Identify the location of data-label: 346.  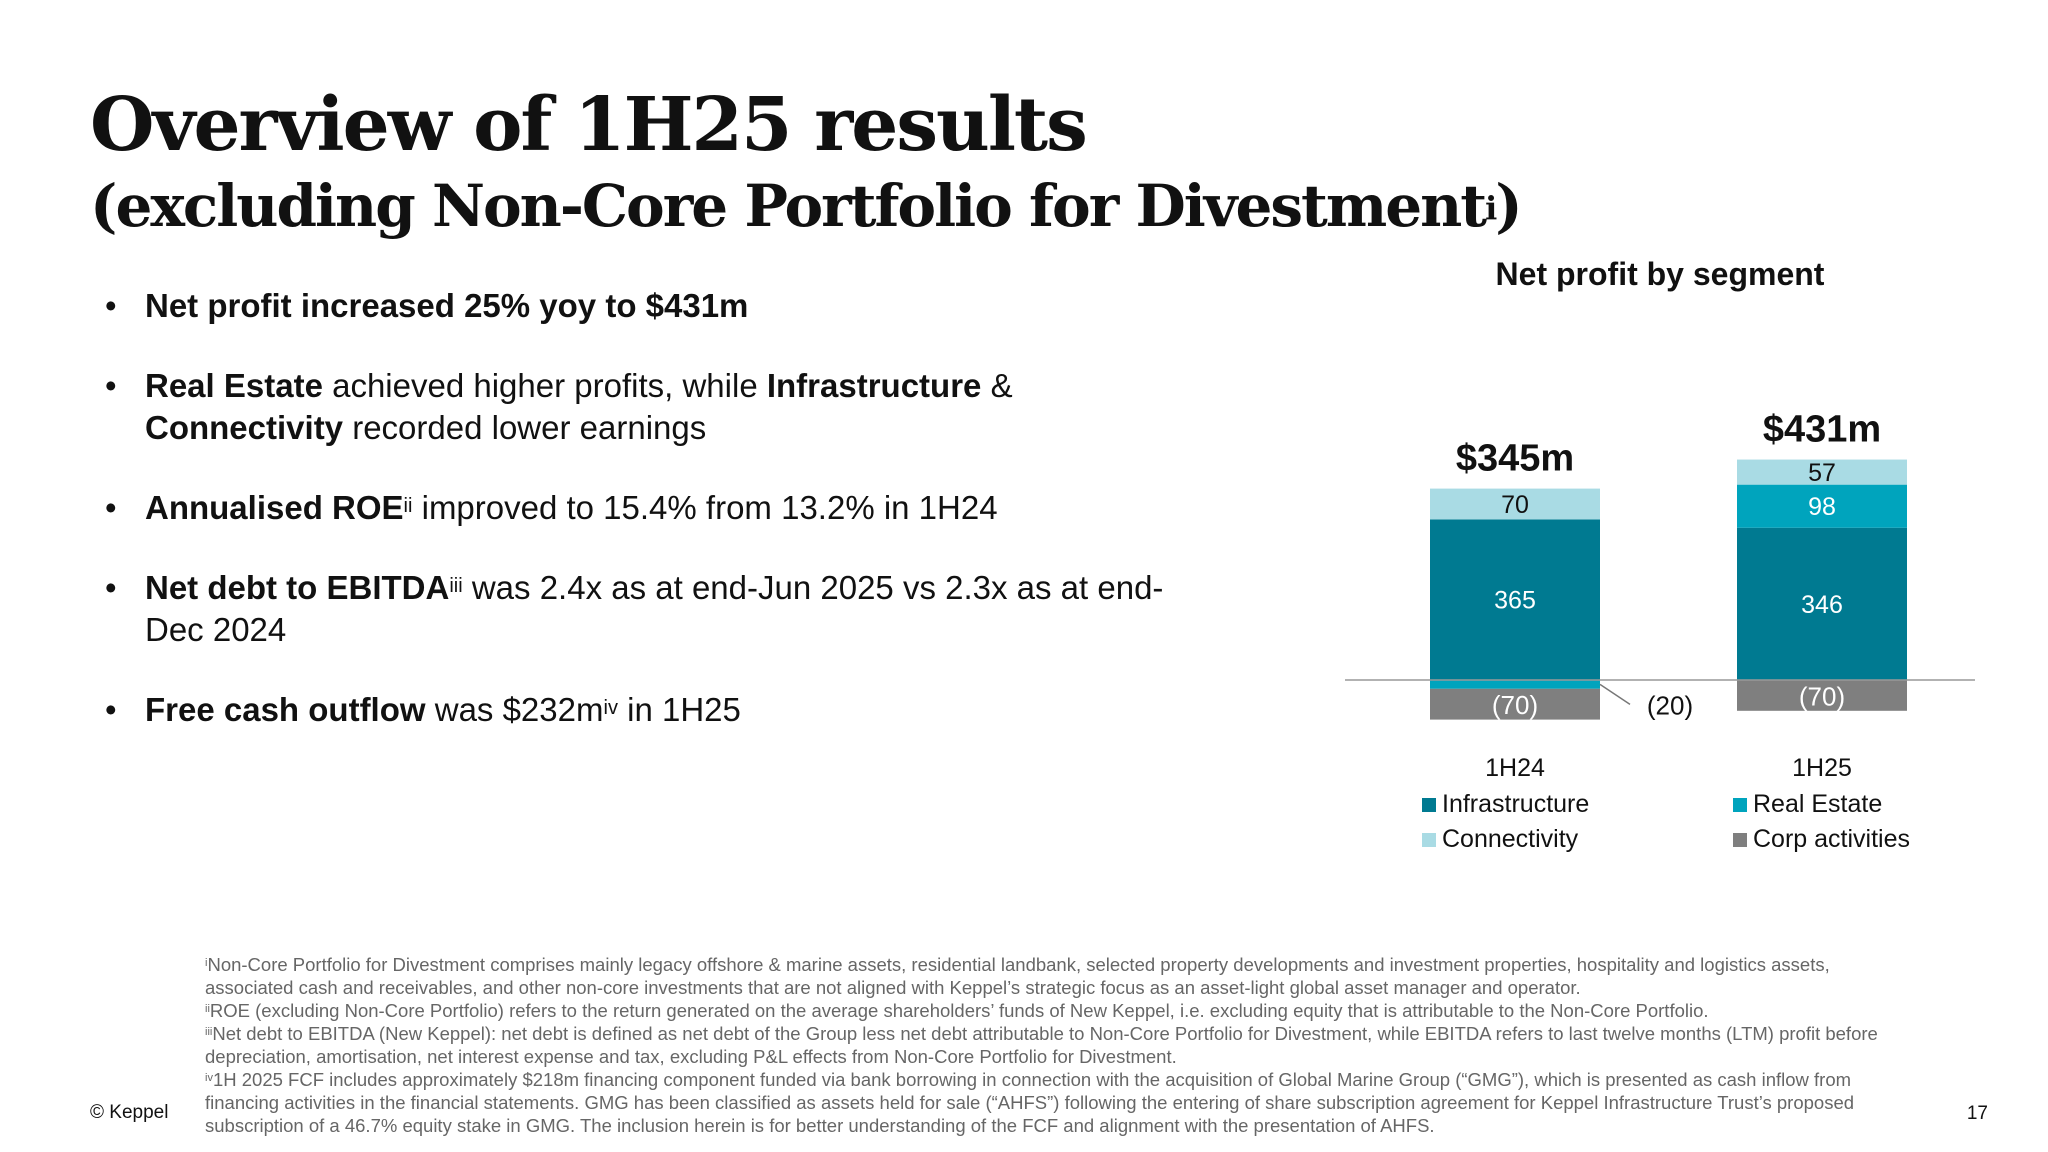
(1822, 605).